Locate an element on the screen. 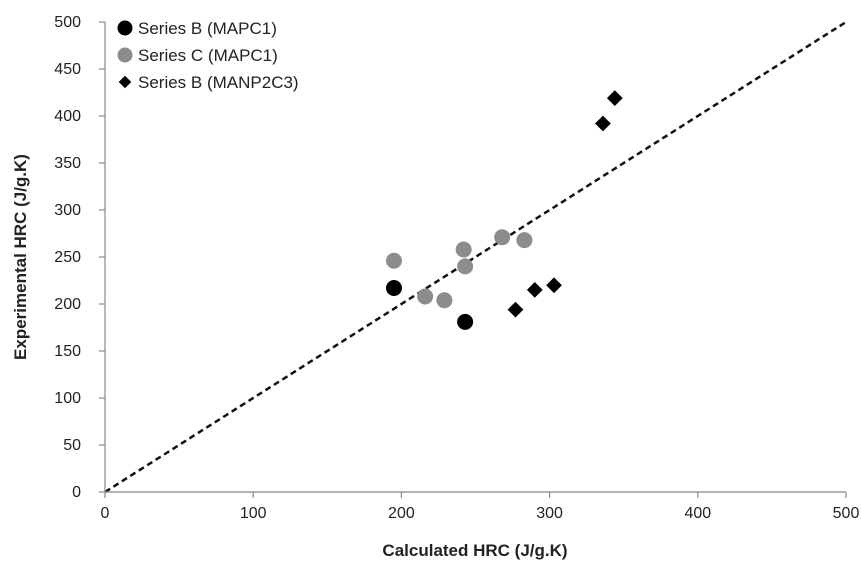 The image size is (861, 562). y-tick-label: 400 is located at coordinates (67, 116).